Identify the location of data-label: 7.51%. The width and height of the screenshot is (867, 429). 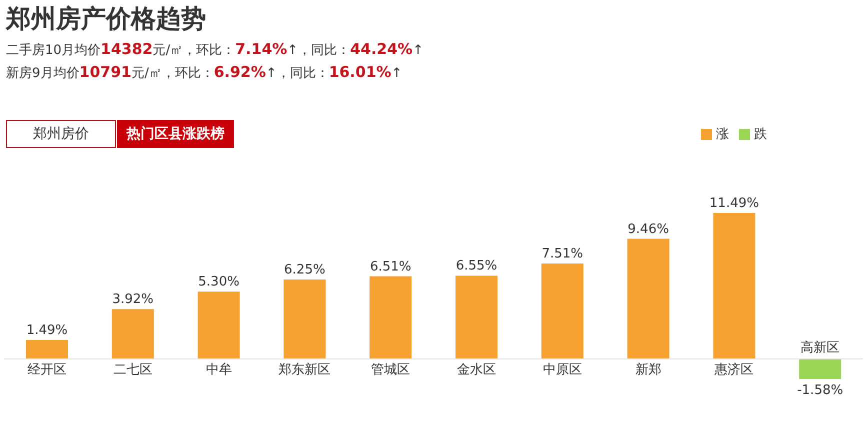
(563, 254).